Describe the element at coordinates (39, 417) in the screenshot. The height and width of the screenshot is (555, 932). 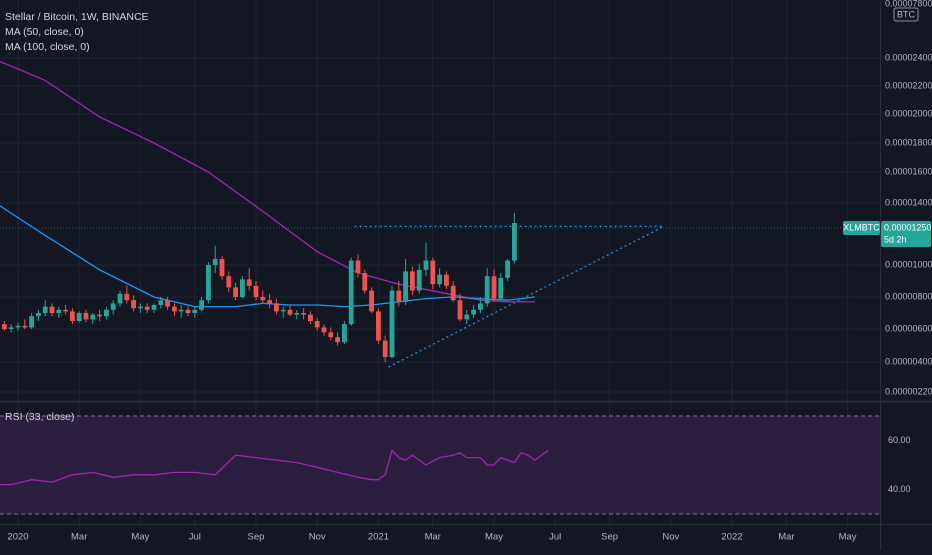
I see `rsi-legend: RSI (33, close)` at that location.